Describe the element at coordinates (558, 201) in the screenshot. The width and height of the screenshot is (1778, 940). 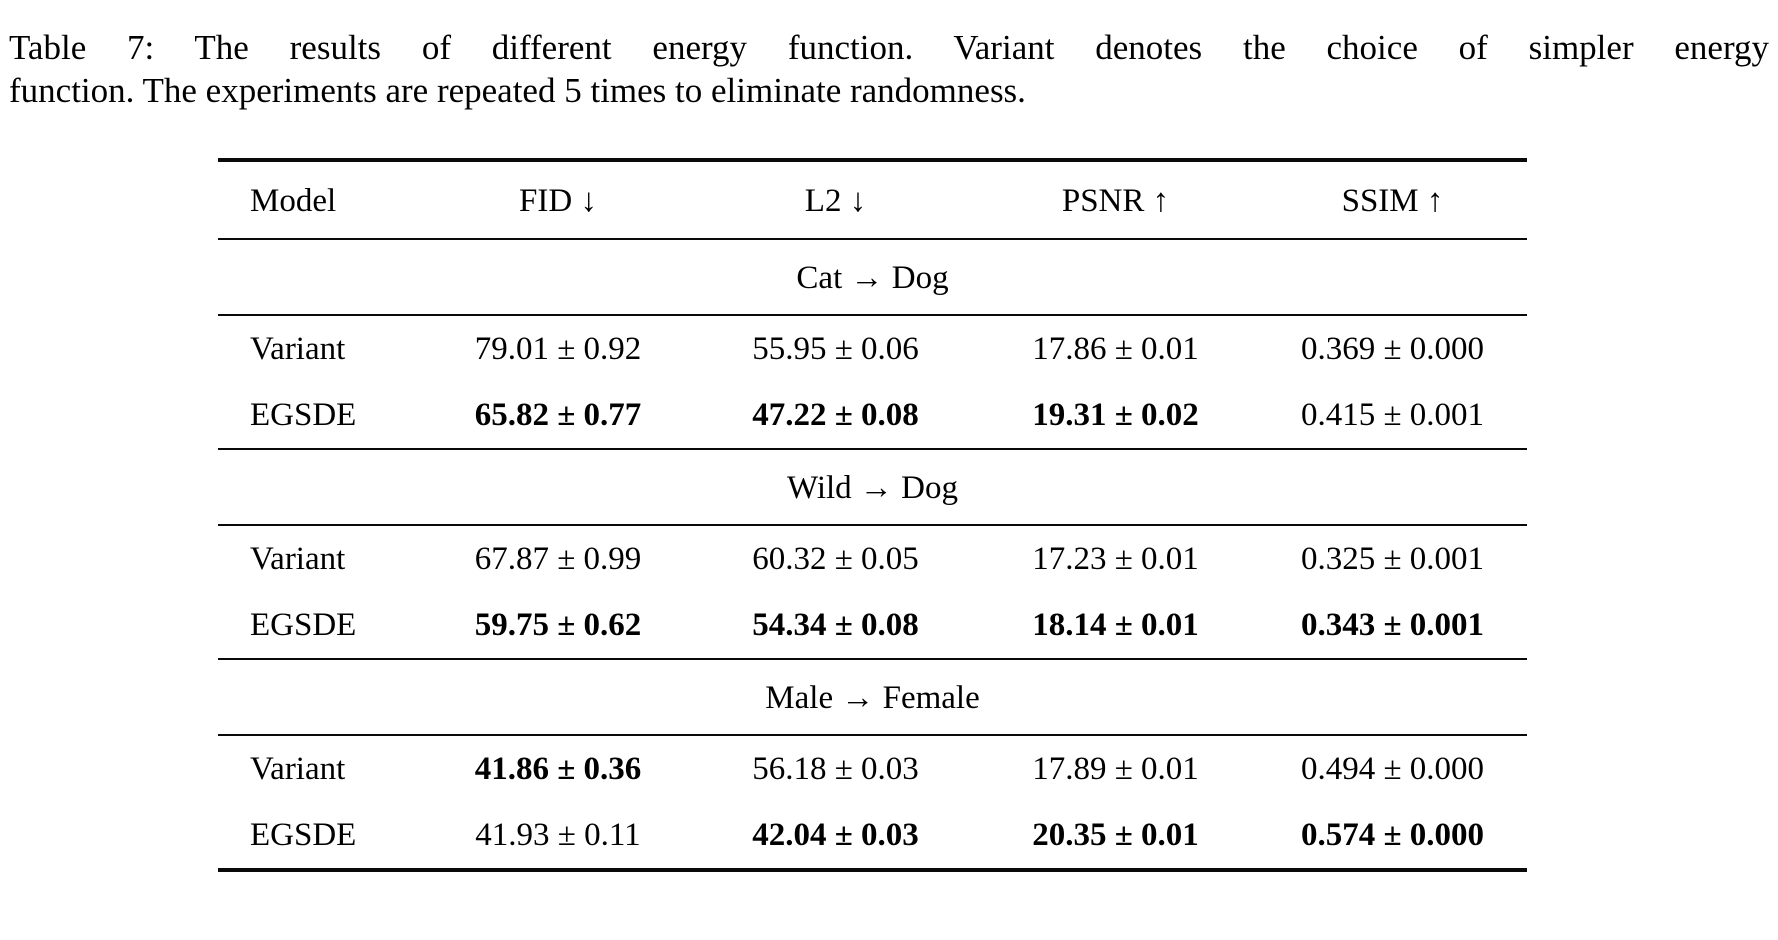
I see `column-header-fid: FID ↓` at that location.